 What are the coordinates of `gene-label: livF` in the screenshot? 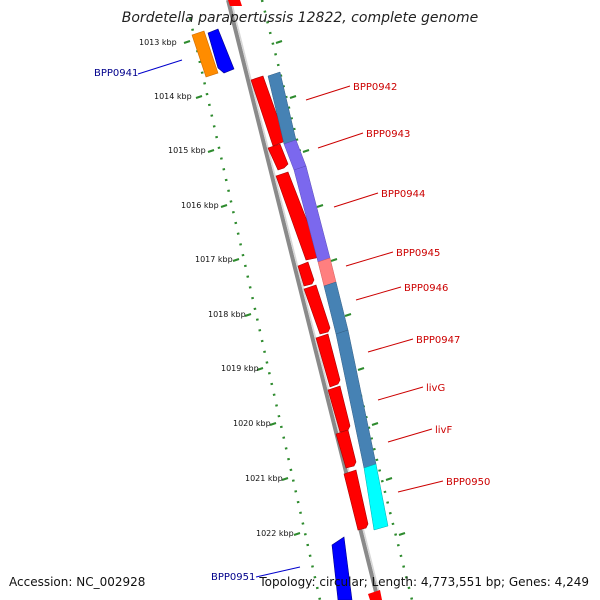 It's located at (443, 430).